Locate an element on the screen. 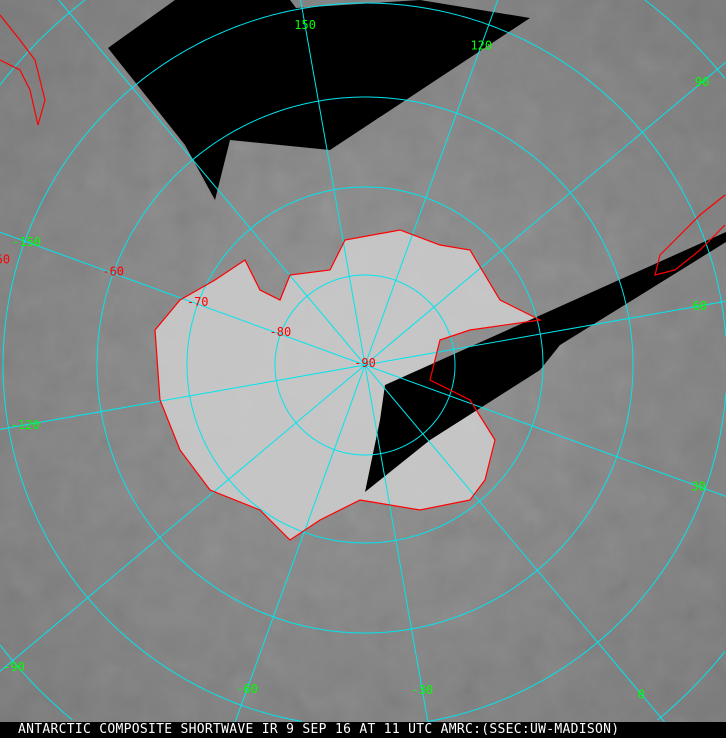 The height and width of the screenshot is (738, 726). longitude-label: -30 is located at coordinates (422, 690).